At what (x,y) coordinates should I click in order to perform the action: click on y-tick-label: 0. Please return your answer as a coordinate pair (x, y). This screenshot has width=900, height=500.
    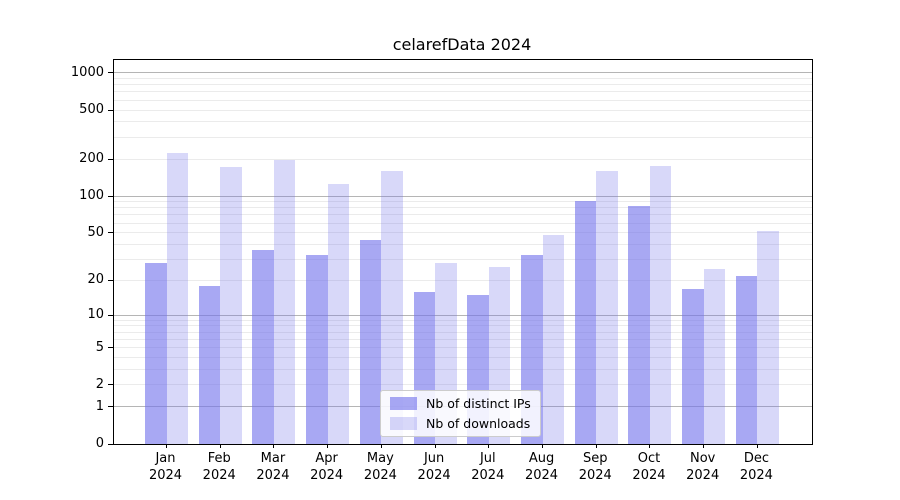
    Looking at the image, I should click on (99, 443).